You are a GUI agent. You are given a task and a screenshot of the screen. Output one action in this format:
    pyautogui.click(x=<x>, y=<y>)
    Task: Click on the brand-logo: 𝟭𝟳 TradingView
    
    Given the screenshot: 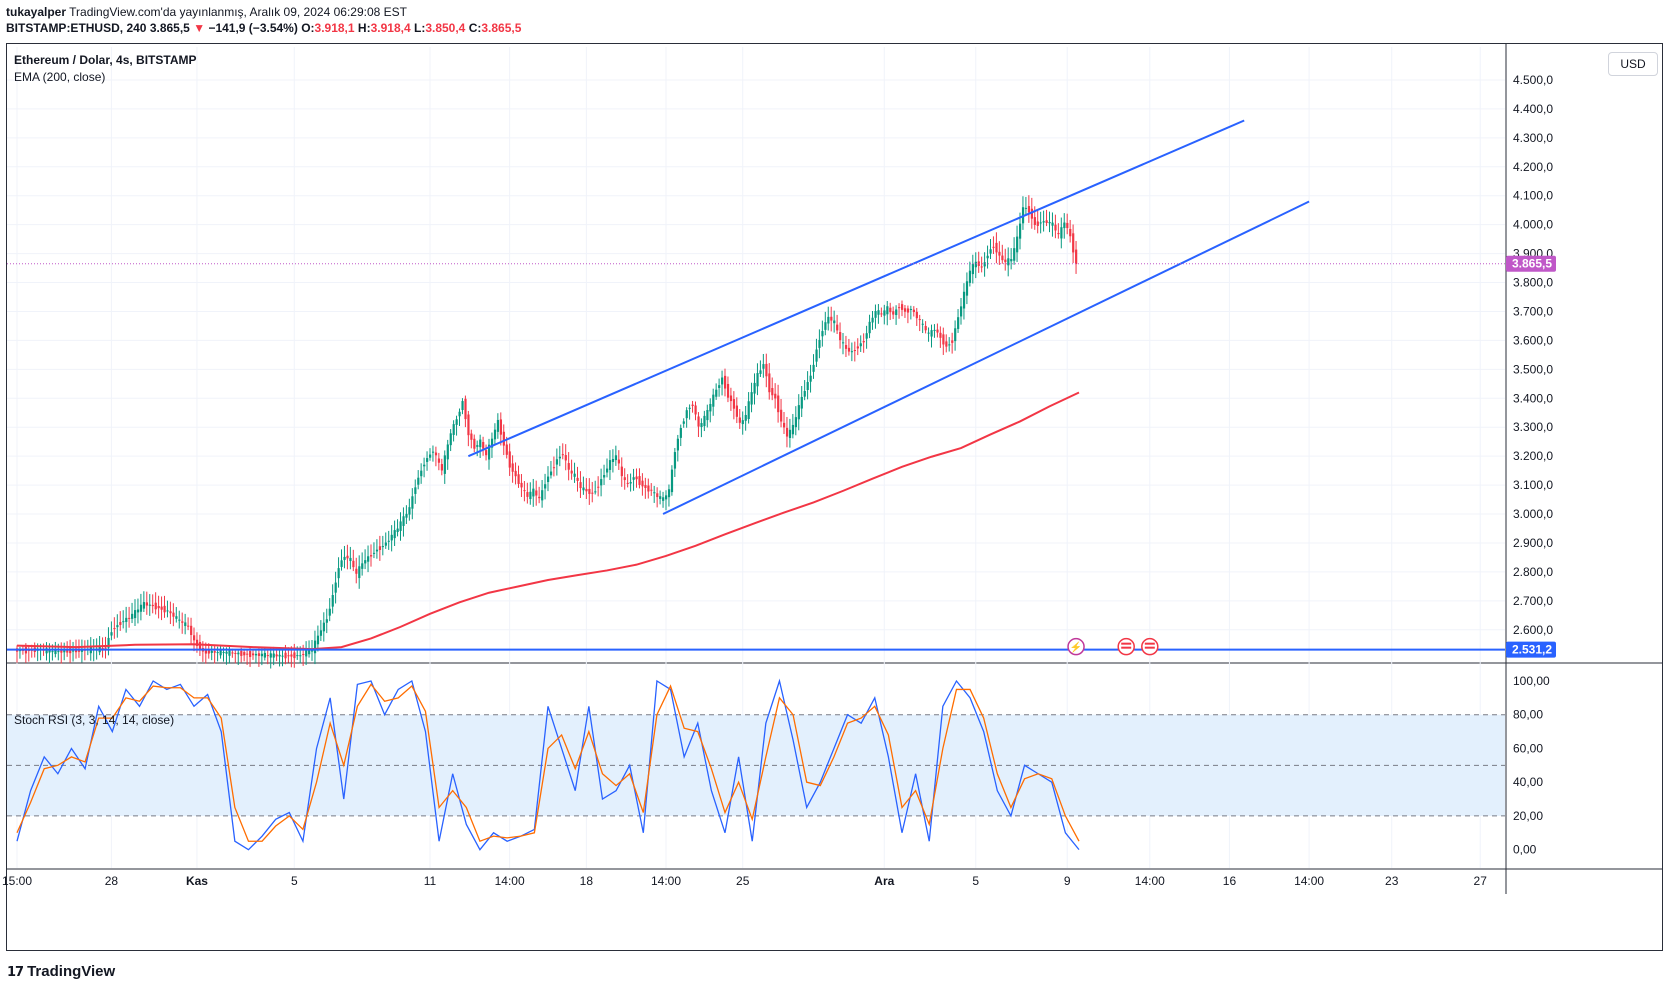 What is the action you would take?
    pyautogui.click(x=61, y=971)
    